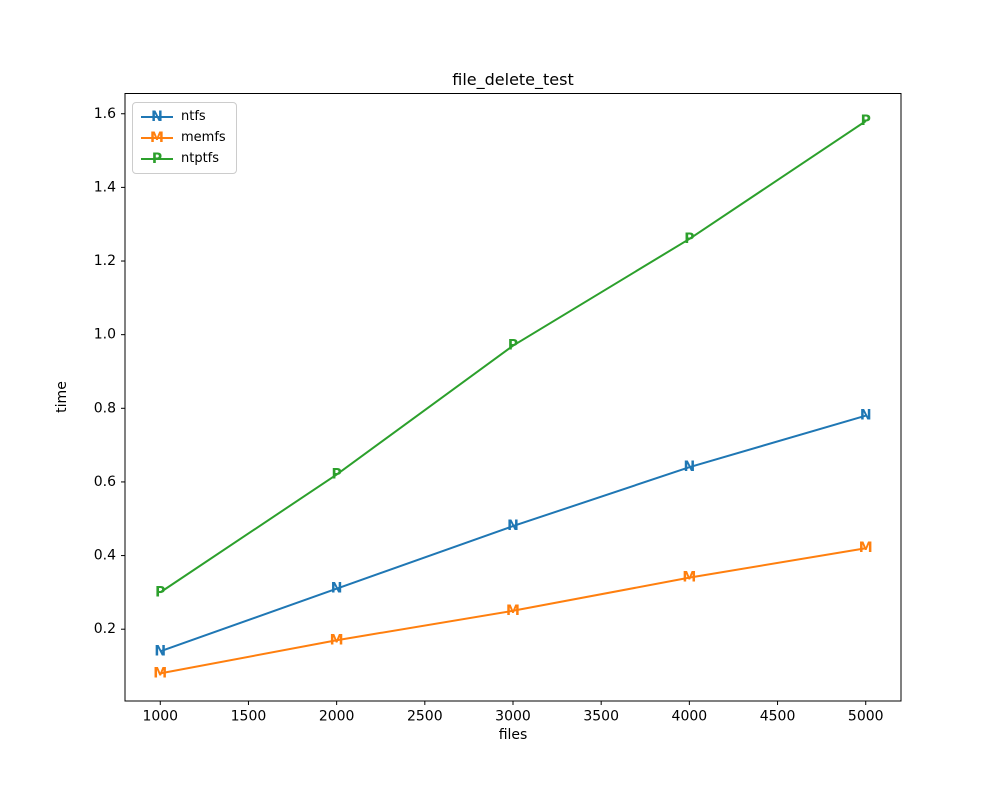 Image resolution: width=1000 pixels, height=800 pixels. Describe the element at coordinates (105, 261) in the screenshot. I see `y-tick-label: 1.2` at that location.